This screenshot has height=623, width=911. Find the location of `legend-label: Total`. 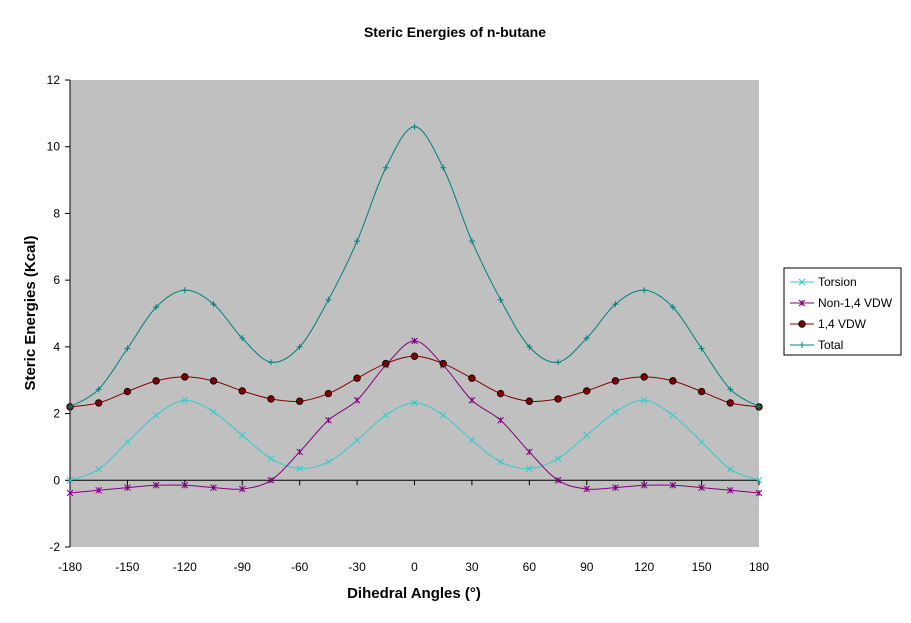

legend-label: Total is located at coordinates (830, 345).